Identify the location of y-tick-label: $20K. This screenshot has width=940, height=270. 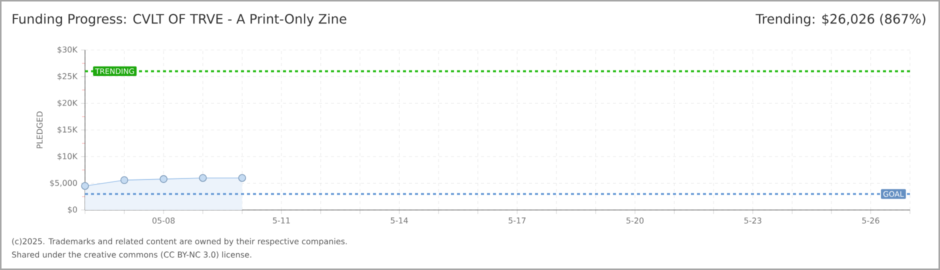
(68, 103).